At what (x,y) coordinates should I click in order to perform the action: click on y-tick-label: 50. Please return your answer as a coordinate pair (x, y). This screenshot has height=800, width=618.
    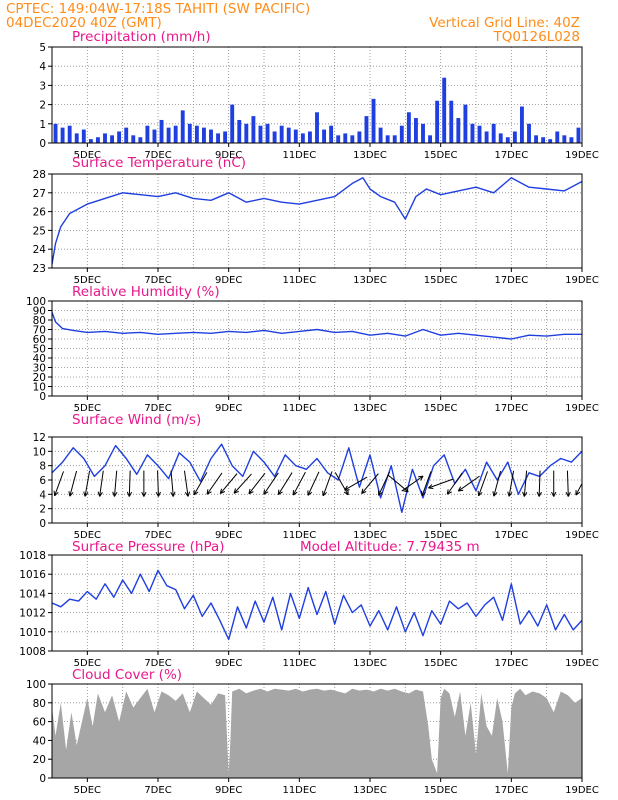
    Looking at the image, I should click on (39, 350).